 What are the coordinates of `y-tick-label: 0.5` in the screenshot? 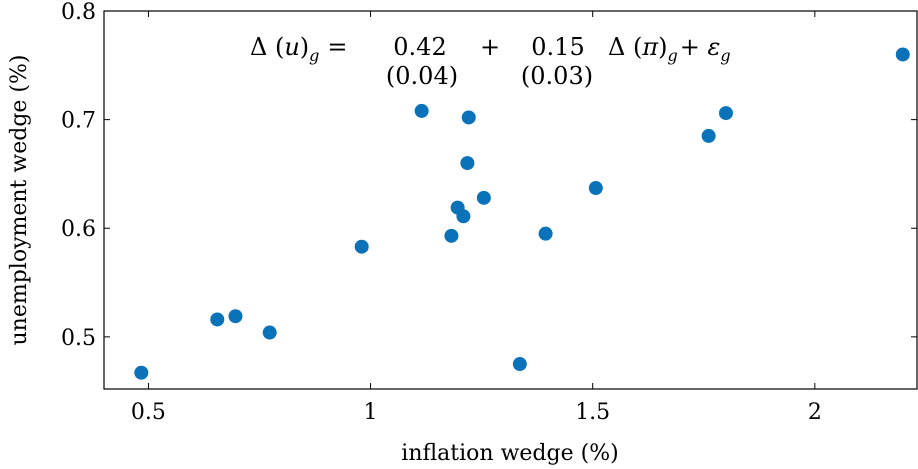 It's located at (78, 338).